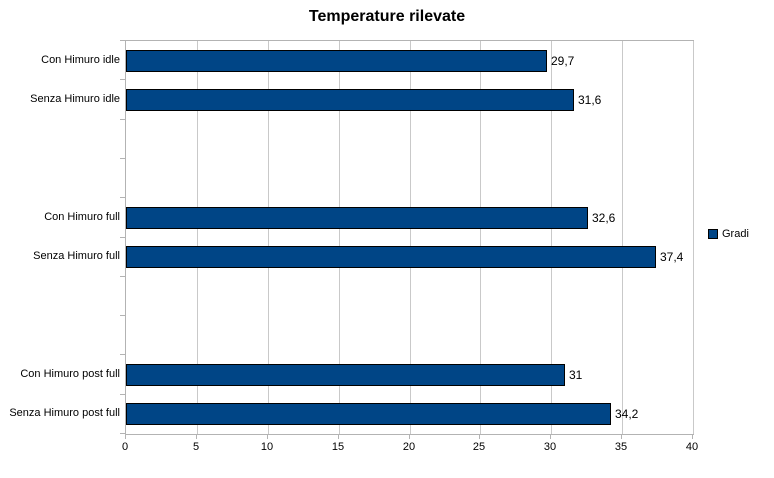  I want to click on x-tick-label: 0, so click(125, 447).